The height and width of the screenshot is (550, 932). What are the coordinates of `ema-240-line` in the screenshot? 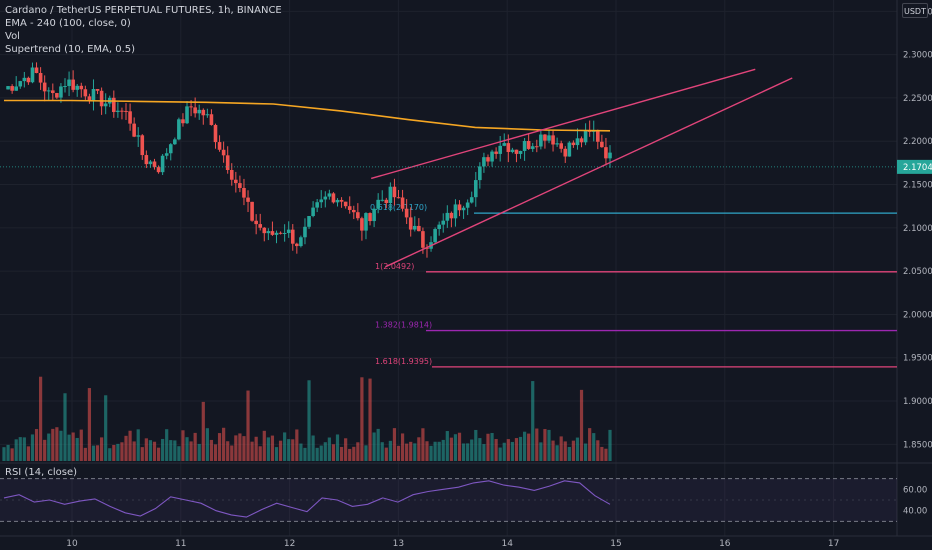 It's located at (307, 115).